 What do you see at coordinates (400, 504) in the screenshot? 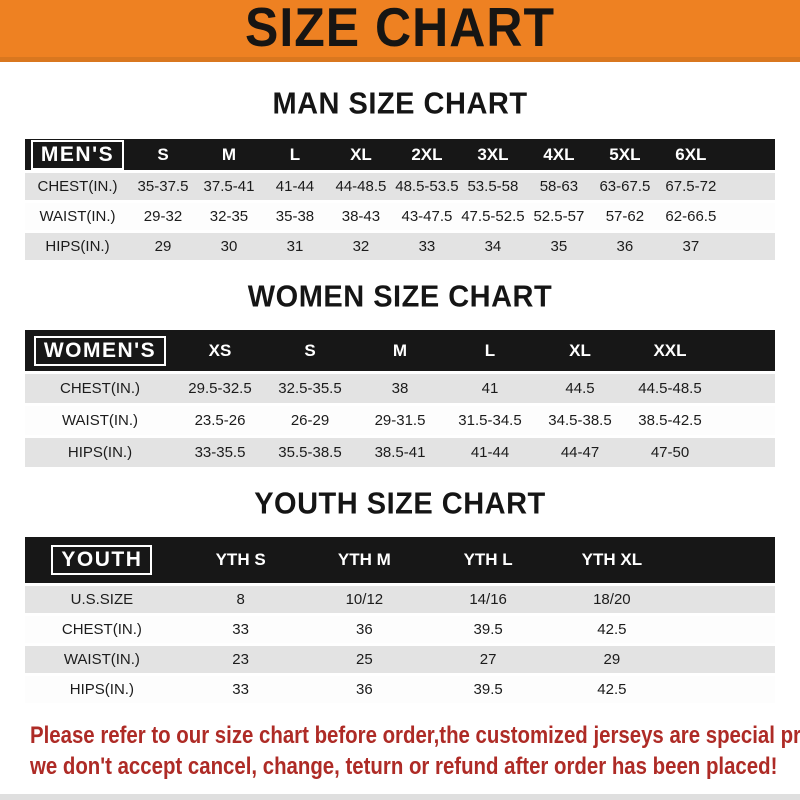
I see `youth-section-heading: YOUTH SIZE CHART` at bounding box center [400, 504].